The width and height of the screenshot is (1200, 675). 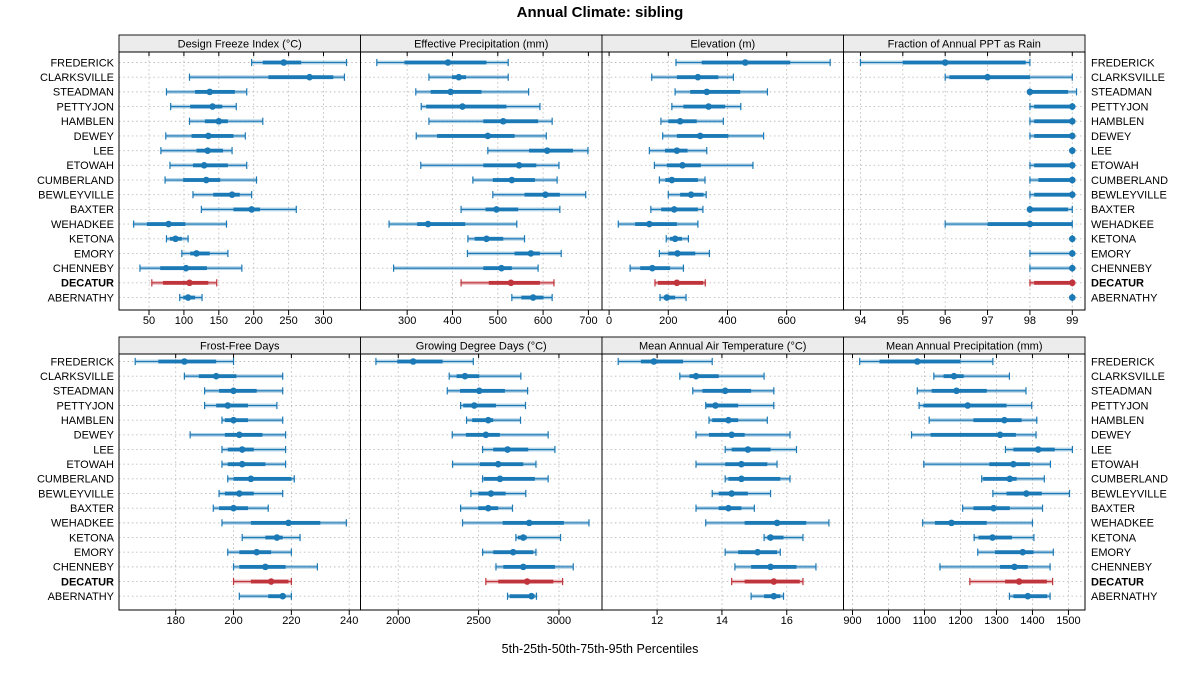 I want to click on site-label-right: DEWEY, so click(x=1111, y=137).